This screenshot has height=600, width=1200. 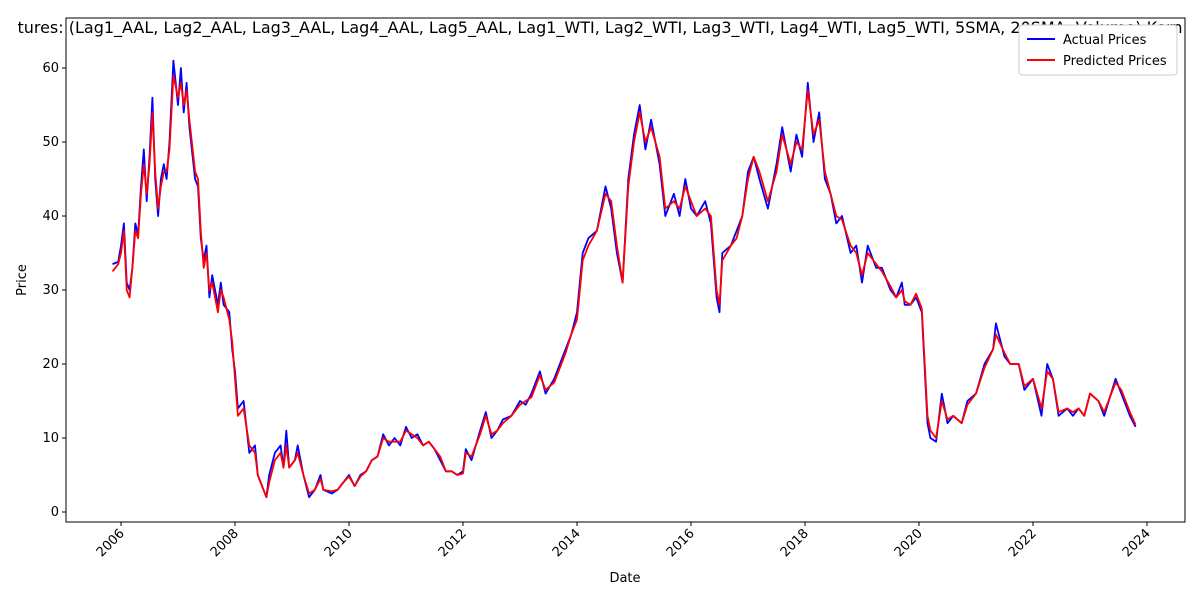 What do you see at coordinates (50, 68) in the screenshot?
I see `y-tick-label: 60` at bounding box center [50, 68].